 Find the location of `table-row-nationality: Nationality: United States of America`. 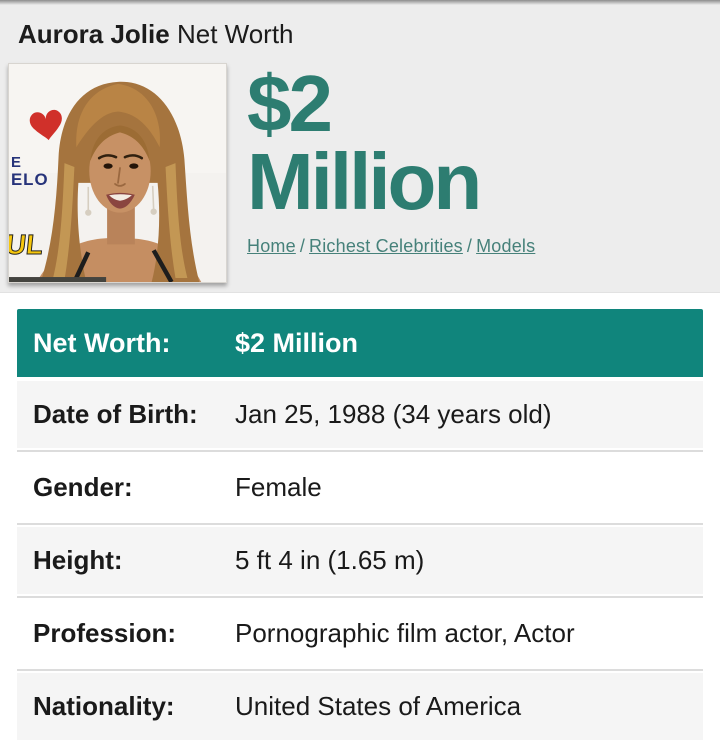

table-row-nationality: Nationality: United States of America is located at coordinates (360, 706).